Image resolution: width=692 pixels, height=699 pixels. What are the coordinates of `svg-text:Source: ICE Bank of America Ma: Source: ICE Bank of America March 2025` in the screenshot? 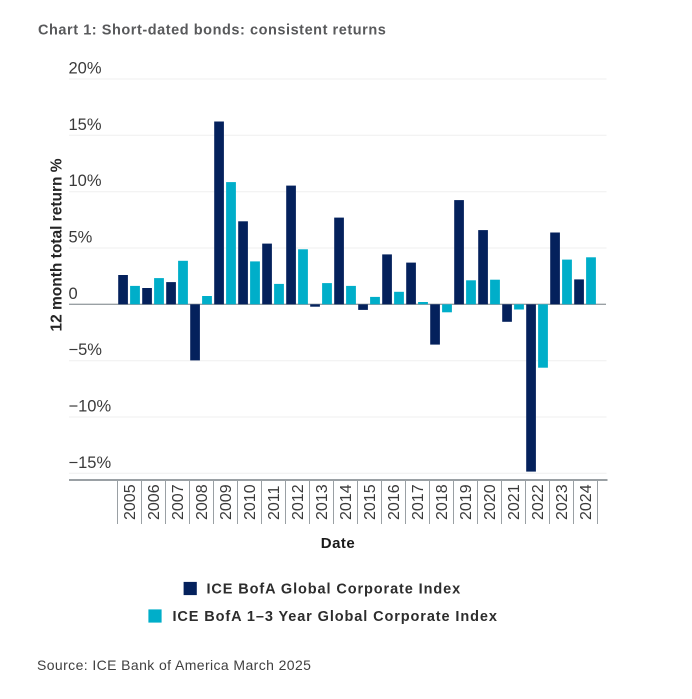 It's located at (174, 665).